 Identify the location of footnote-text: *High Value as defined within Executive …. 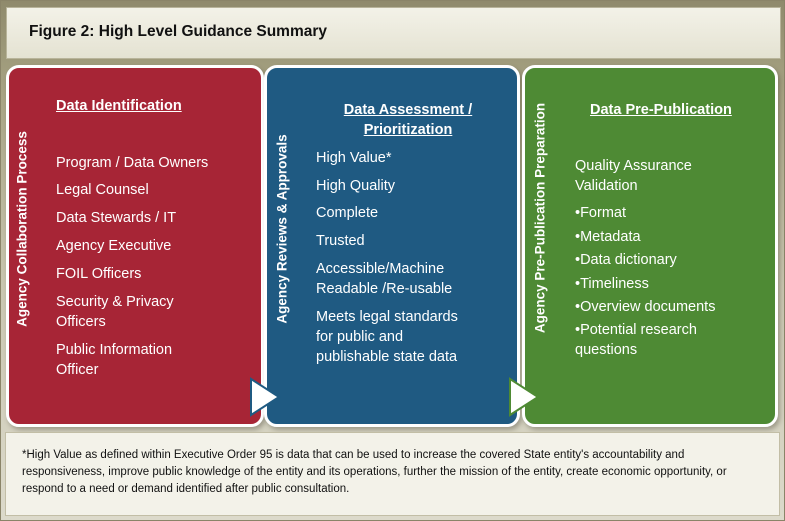
(374, 472).